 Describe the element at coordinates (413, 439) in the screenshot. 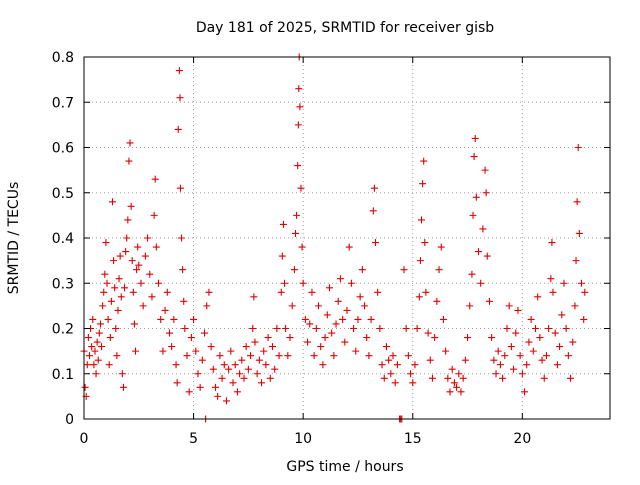

I see `x-tick-label: 15` at that location.